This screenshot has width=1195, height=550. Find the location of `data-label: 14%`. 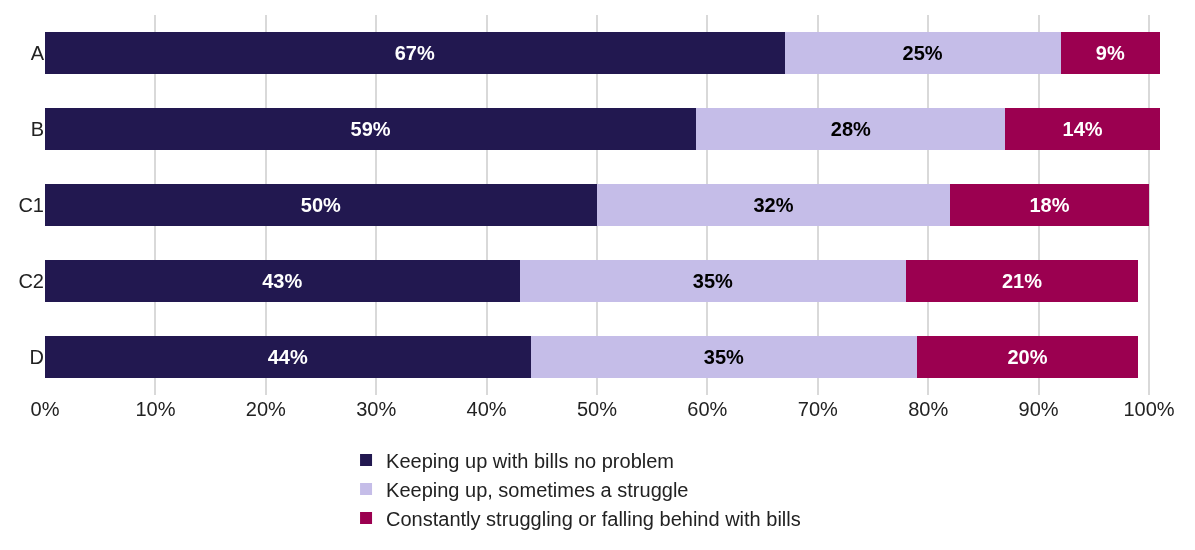

data-label: 14% is located at coordinates (1082, 129).